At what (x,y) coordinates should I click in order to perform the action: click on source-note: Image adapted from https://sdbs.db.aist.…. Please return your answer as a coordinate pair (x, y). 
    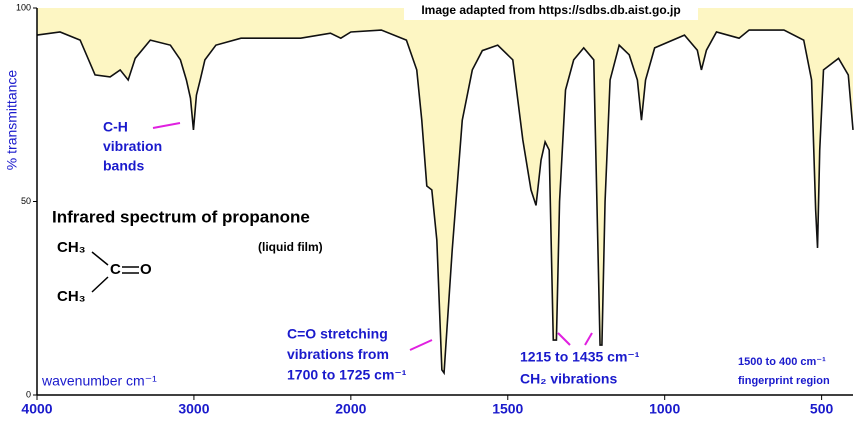
    Looking at the image, I should click on (550, 10).